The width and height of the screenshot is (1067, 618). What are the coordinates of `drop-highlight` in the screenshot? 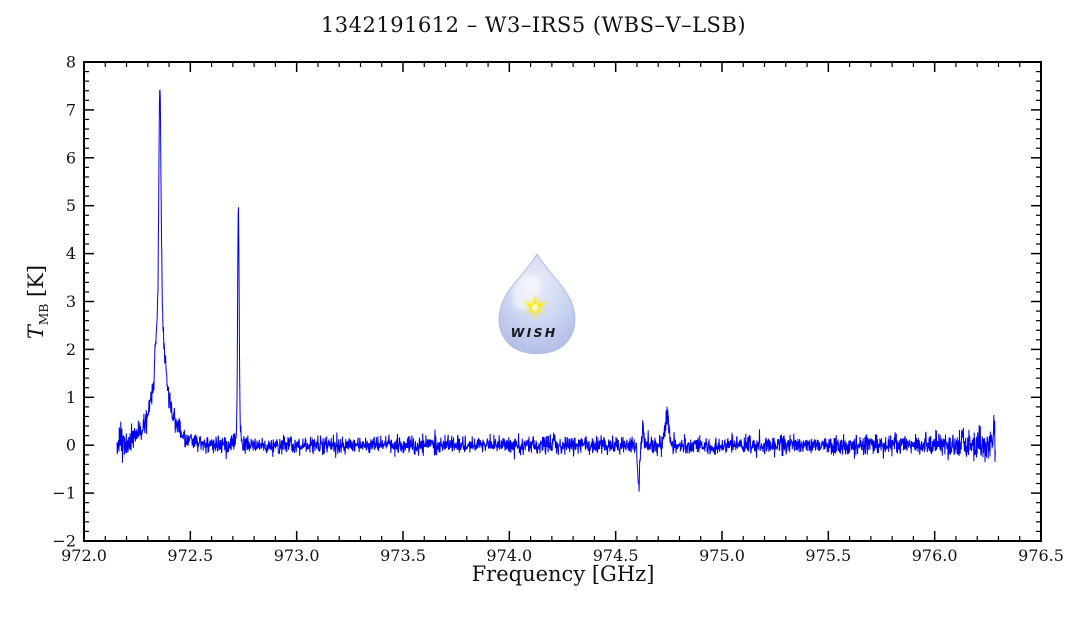 It's located at (526, 292).